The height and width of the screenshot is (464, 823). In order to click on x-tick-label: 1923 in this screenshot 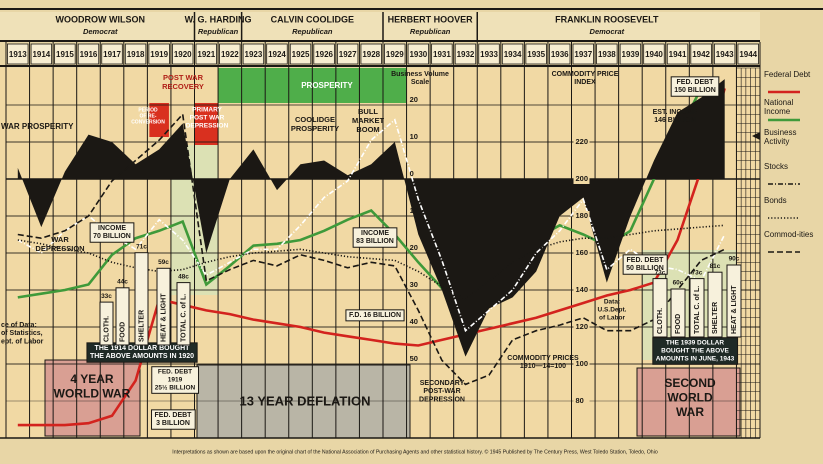, I will do `click(254, 54)`.